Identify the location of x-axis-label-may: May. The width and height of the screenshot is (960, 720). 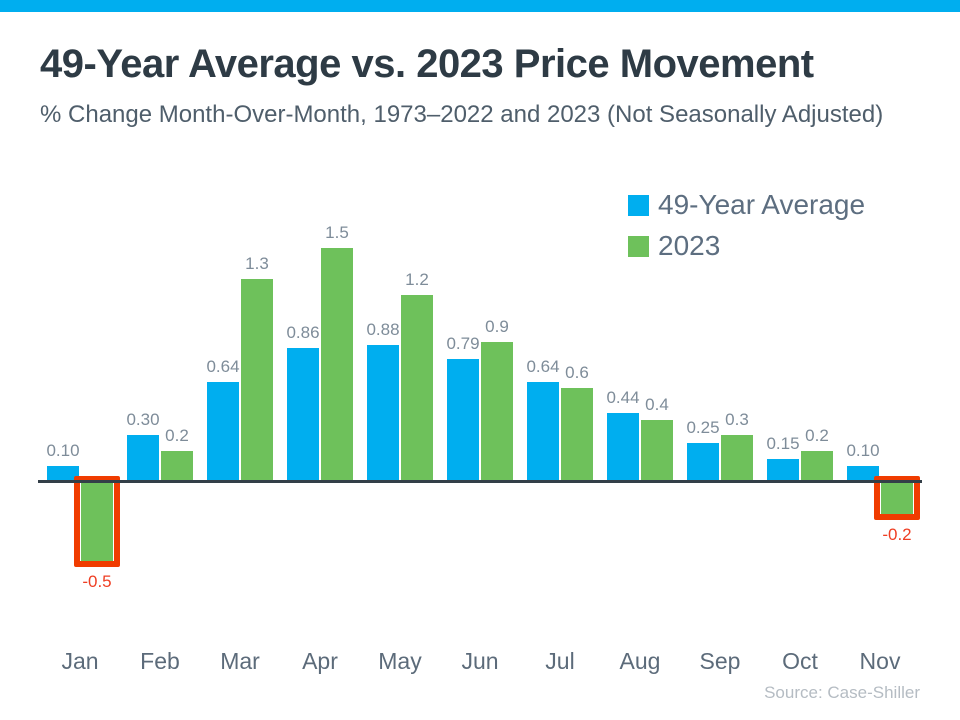
(400, 661).